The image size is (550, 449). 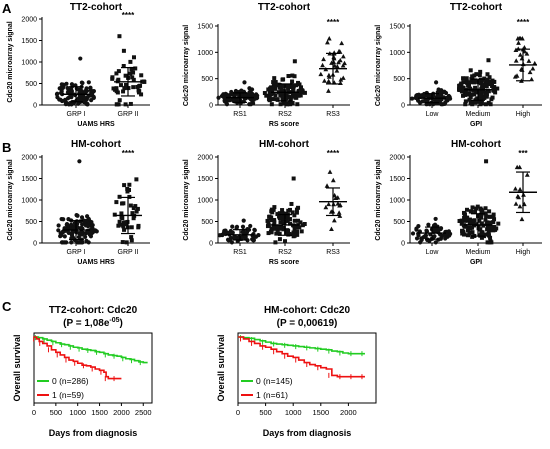 I want to click on x-tick-label: GRP II, so click(x=128, y=252).